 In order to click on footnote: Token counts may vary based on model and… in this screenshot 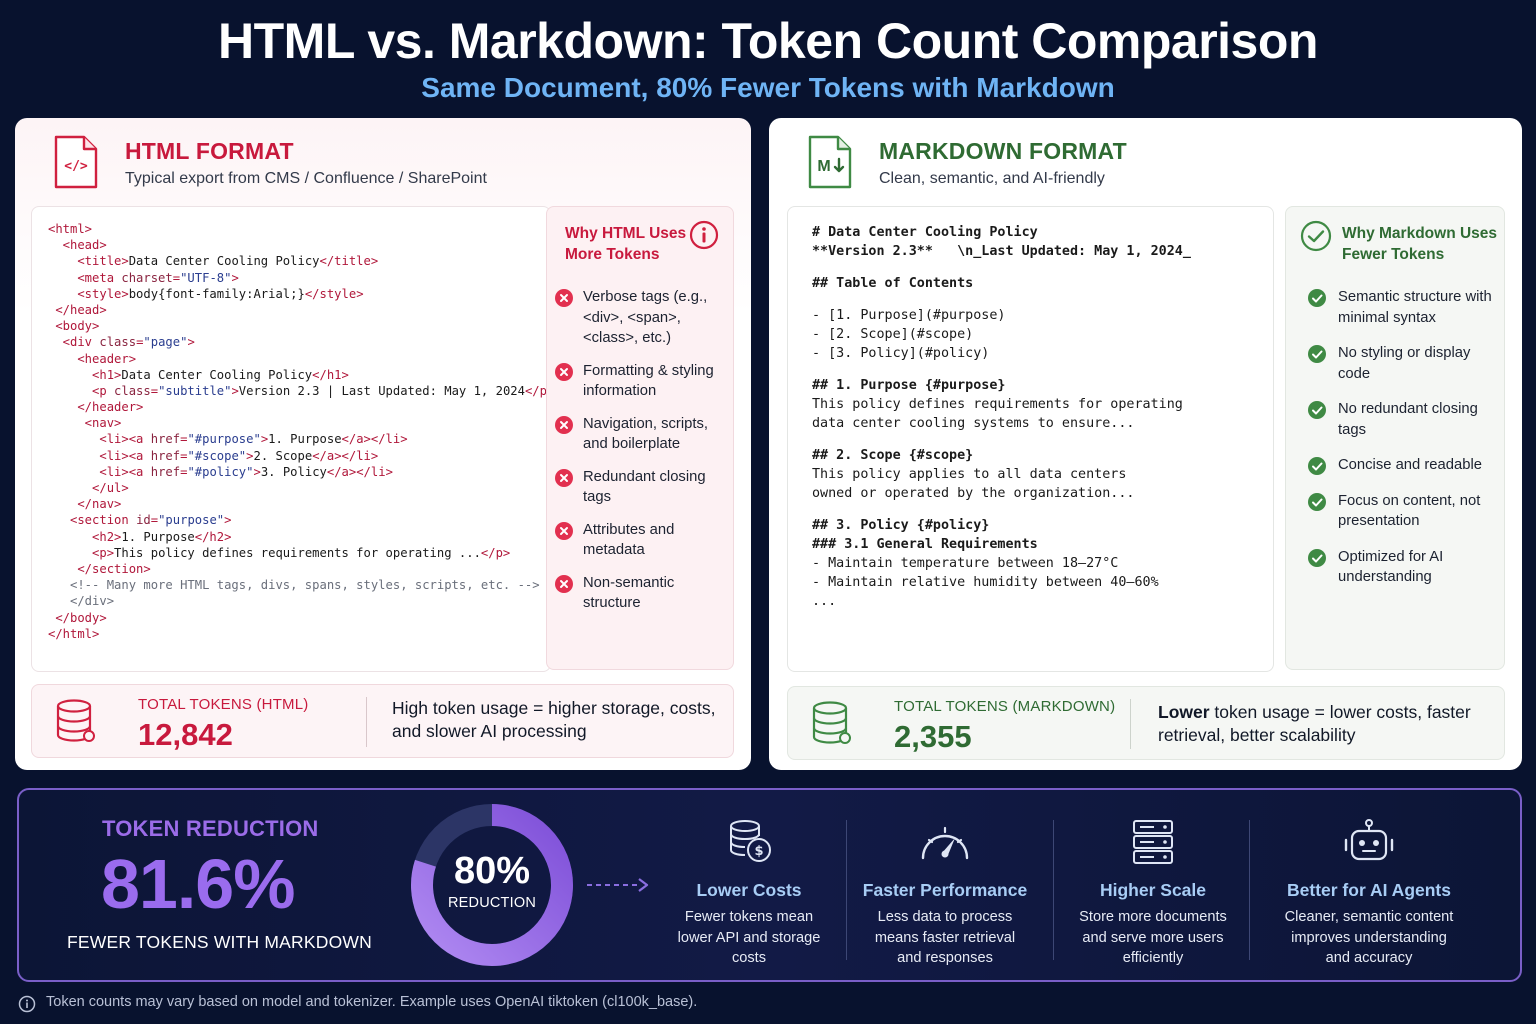, I will do `click(372, 1002)`.